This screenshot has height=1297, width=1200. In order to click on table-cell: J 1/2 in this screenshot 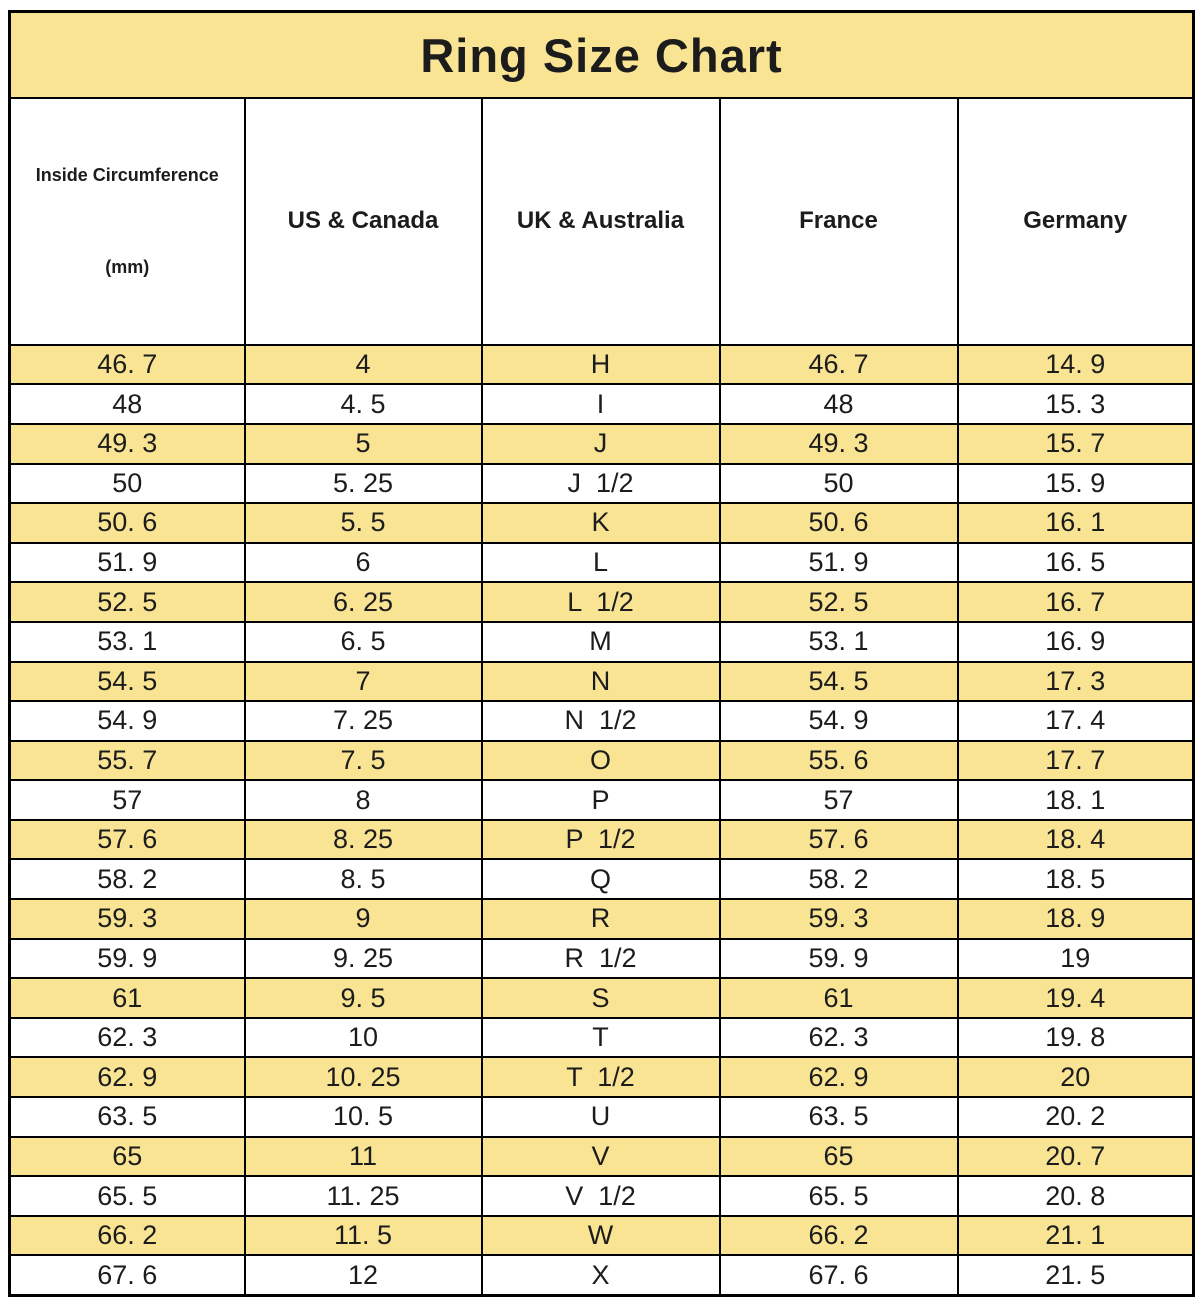, I will do `click(600, 483)`.